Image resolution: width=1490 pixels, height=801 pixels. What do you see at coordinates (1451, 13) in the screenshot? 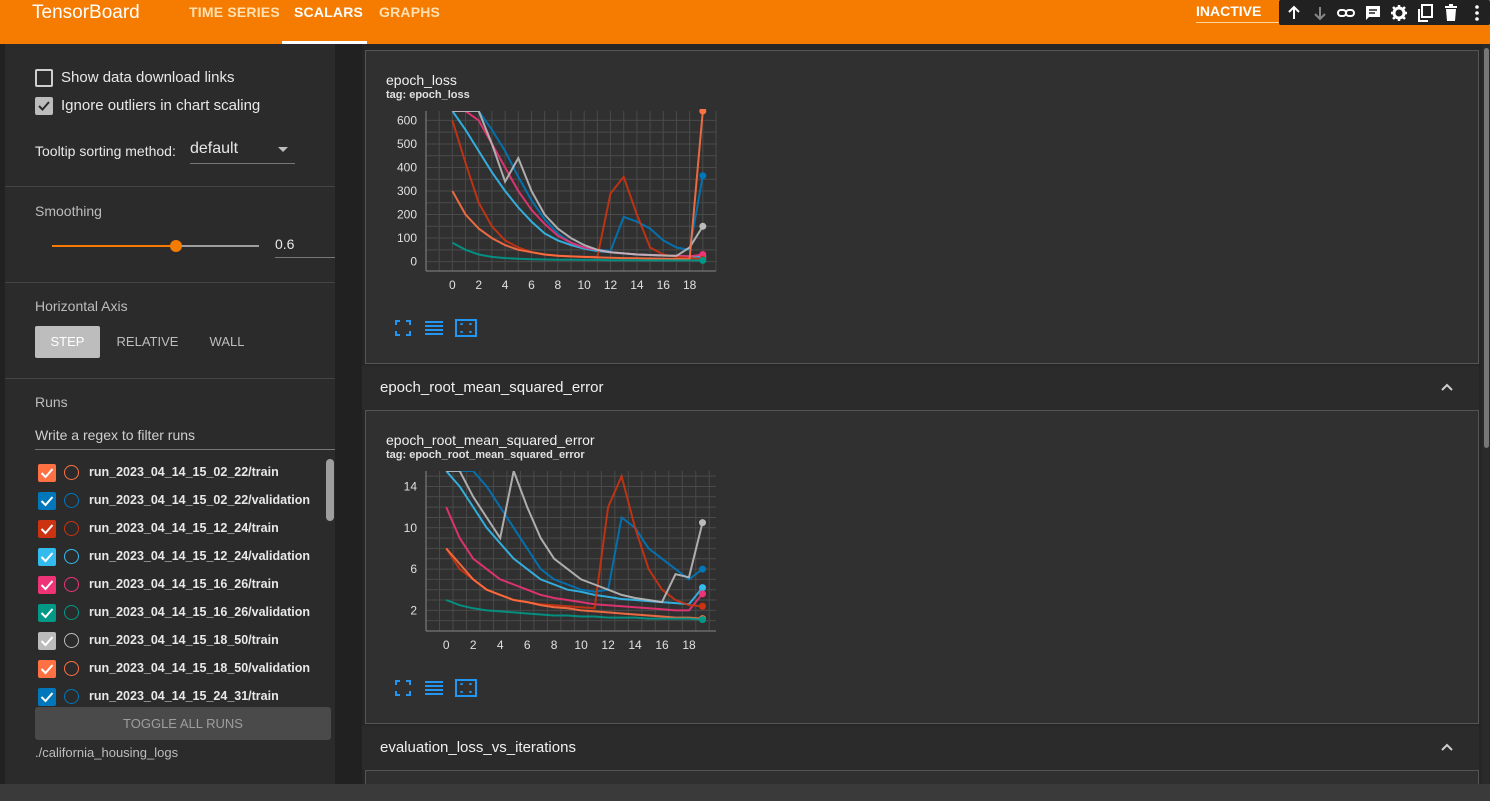
I see `delete-icon` at bounding box center [1451, 13].